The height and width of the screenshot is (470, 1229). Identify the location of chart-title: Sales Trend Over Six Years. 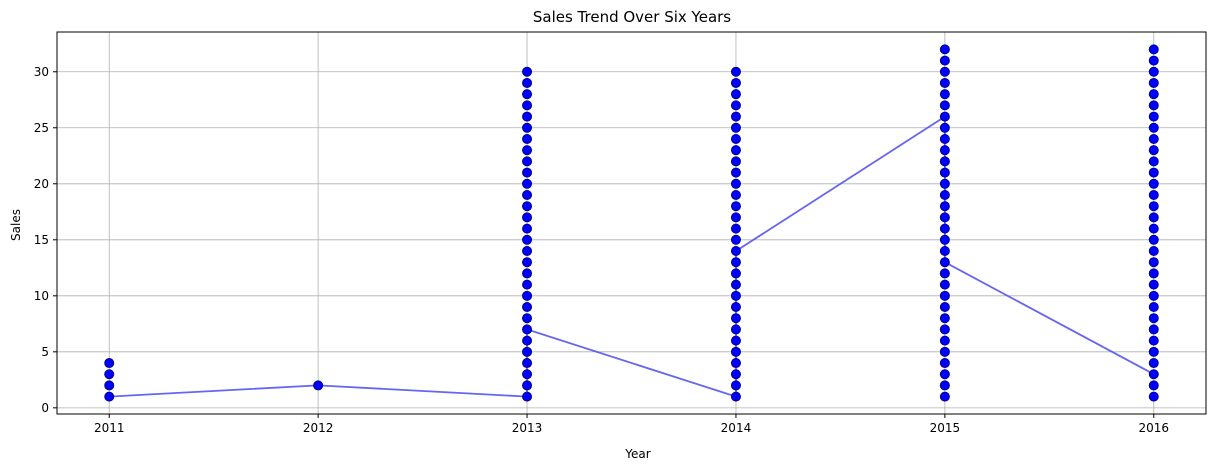
(632, 17).